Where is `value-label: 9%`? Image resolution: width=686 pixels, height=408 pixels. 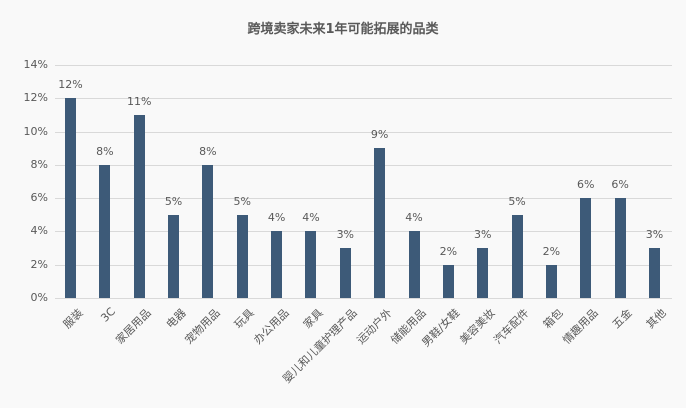 value-label: 9% is located at coordinates (379, 135).